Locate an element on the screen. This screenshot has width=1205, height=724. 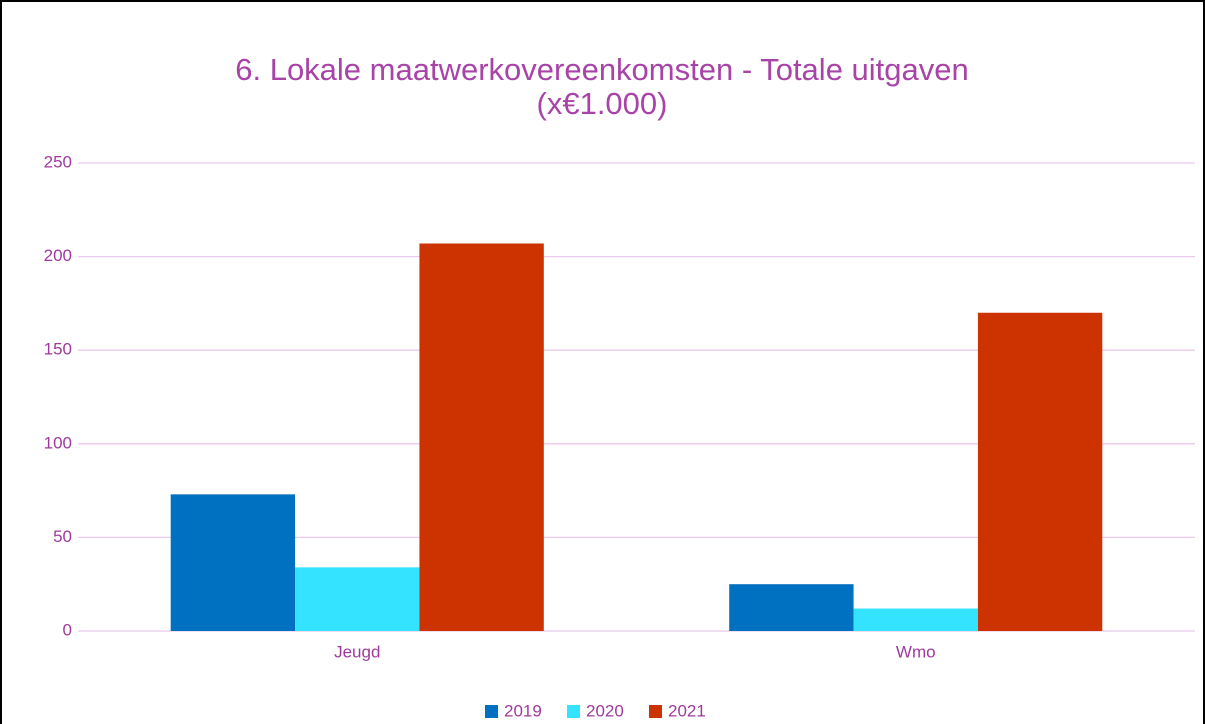
legend-label: 2021 is located at coordinates (687, 710).